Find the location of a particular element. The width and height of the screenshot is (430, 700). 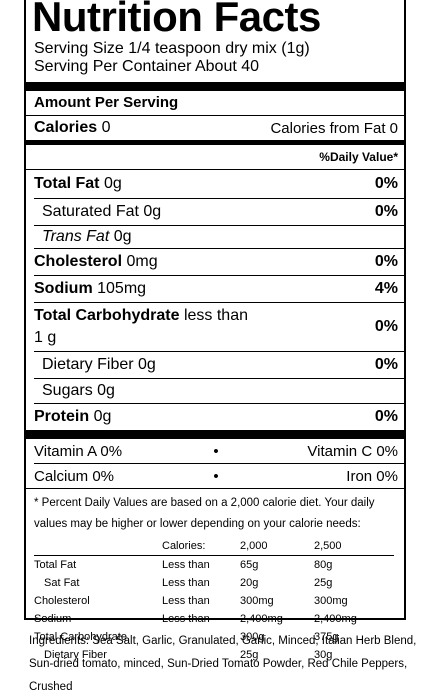

saturated-fat-amount: 0g is located at coordinates (152, 211).